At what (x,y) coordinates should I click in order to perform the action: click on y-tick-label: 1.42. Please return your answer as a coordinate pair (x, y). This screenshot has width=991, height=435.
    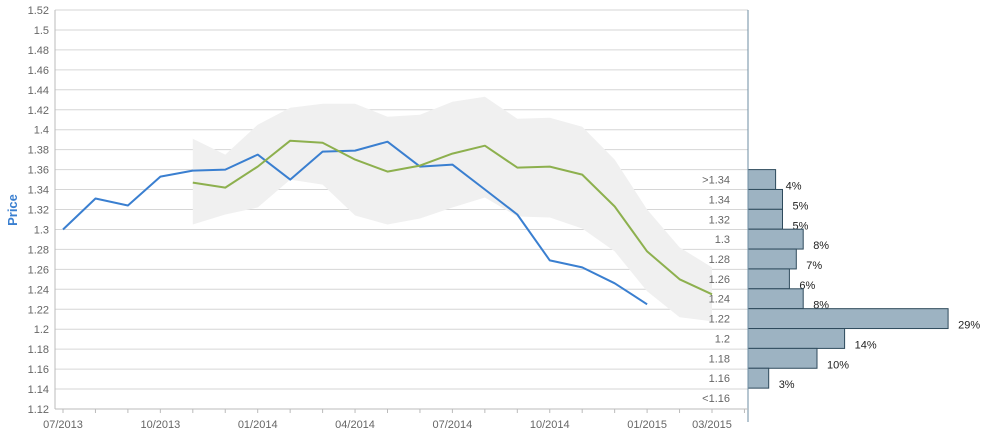
    Looking at the image, I should click on (38, 111).